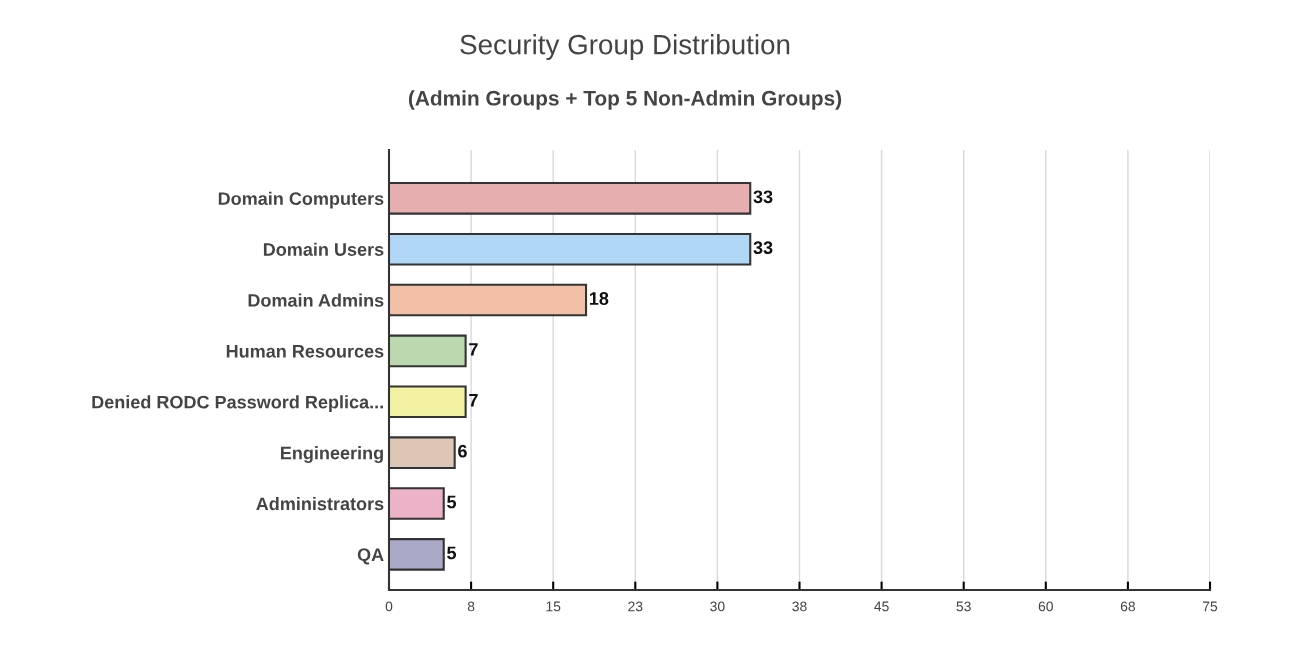 The width and height of the screenshot is (1296, 661). What do you see at coordinates (1210, 606) in the screenshot?
I see `x-tick-label: 75` at bounding box center [1210, 606].